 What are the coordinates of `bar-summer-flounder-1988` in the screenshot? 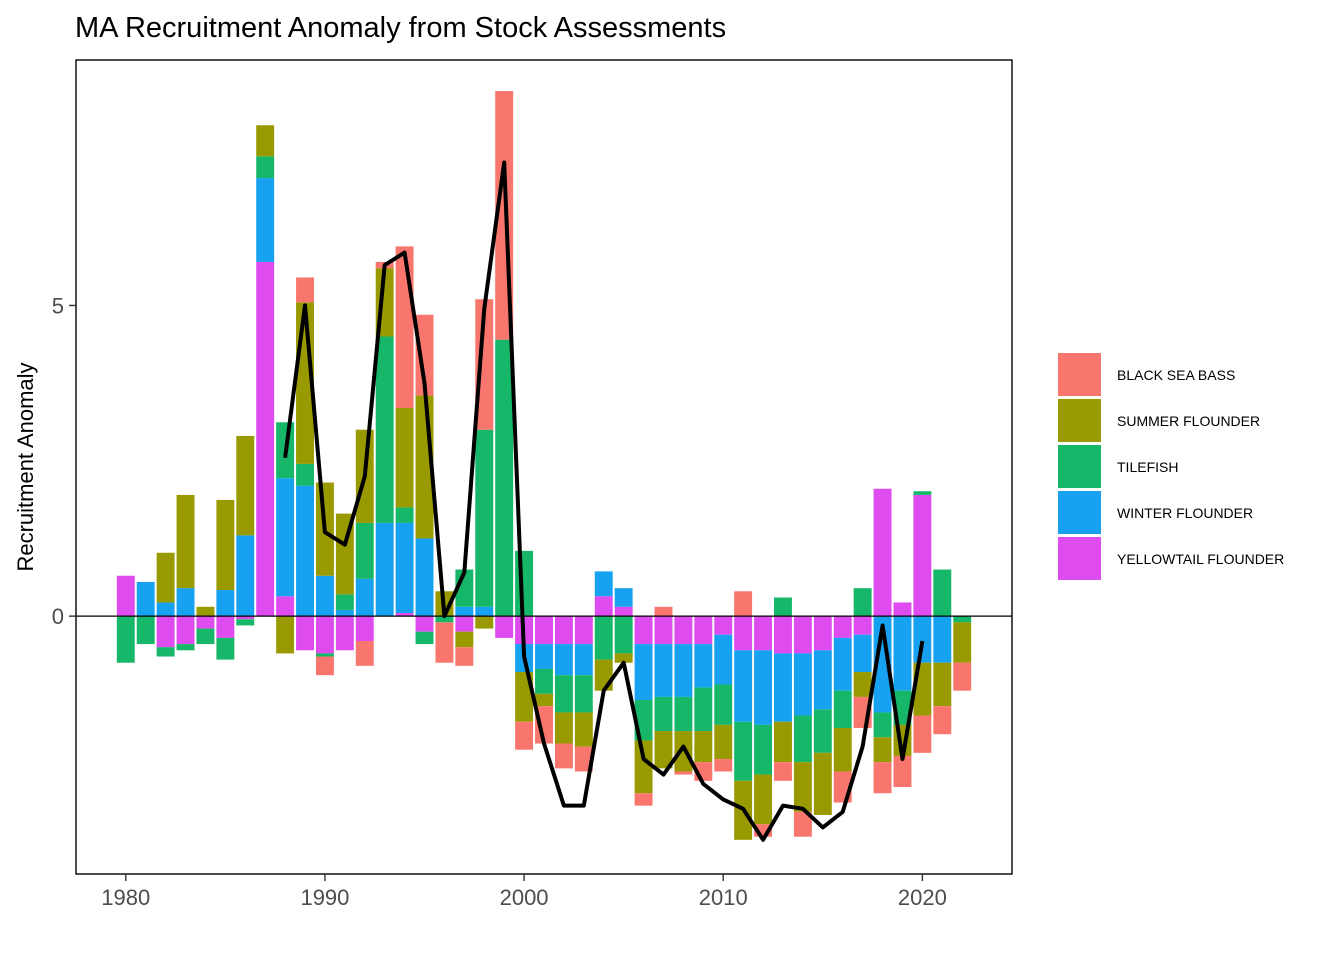 It's located at (285, 635).